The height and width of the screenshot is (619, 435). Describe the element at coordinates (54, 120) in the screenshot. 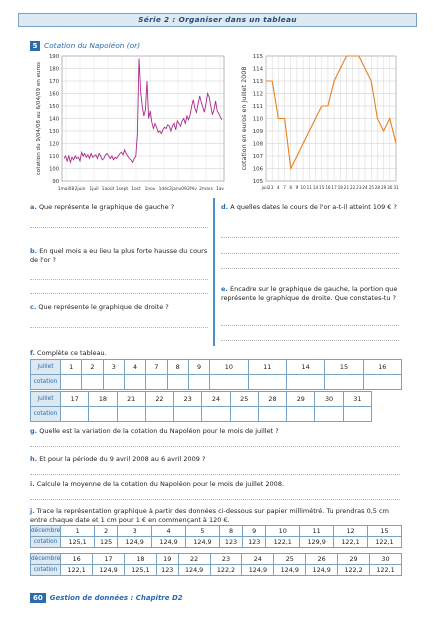

I see `y-tick-label: 140` at that location.